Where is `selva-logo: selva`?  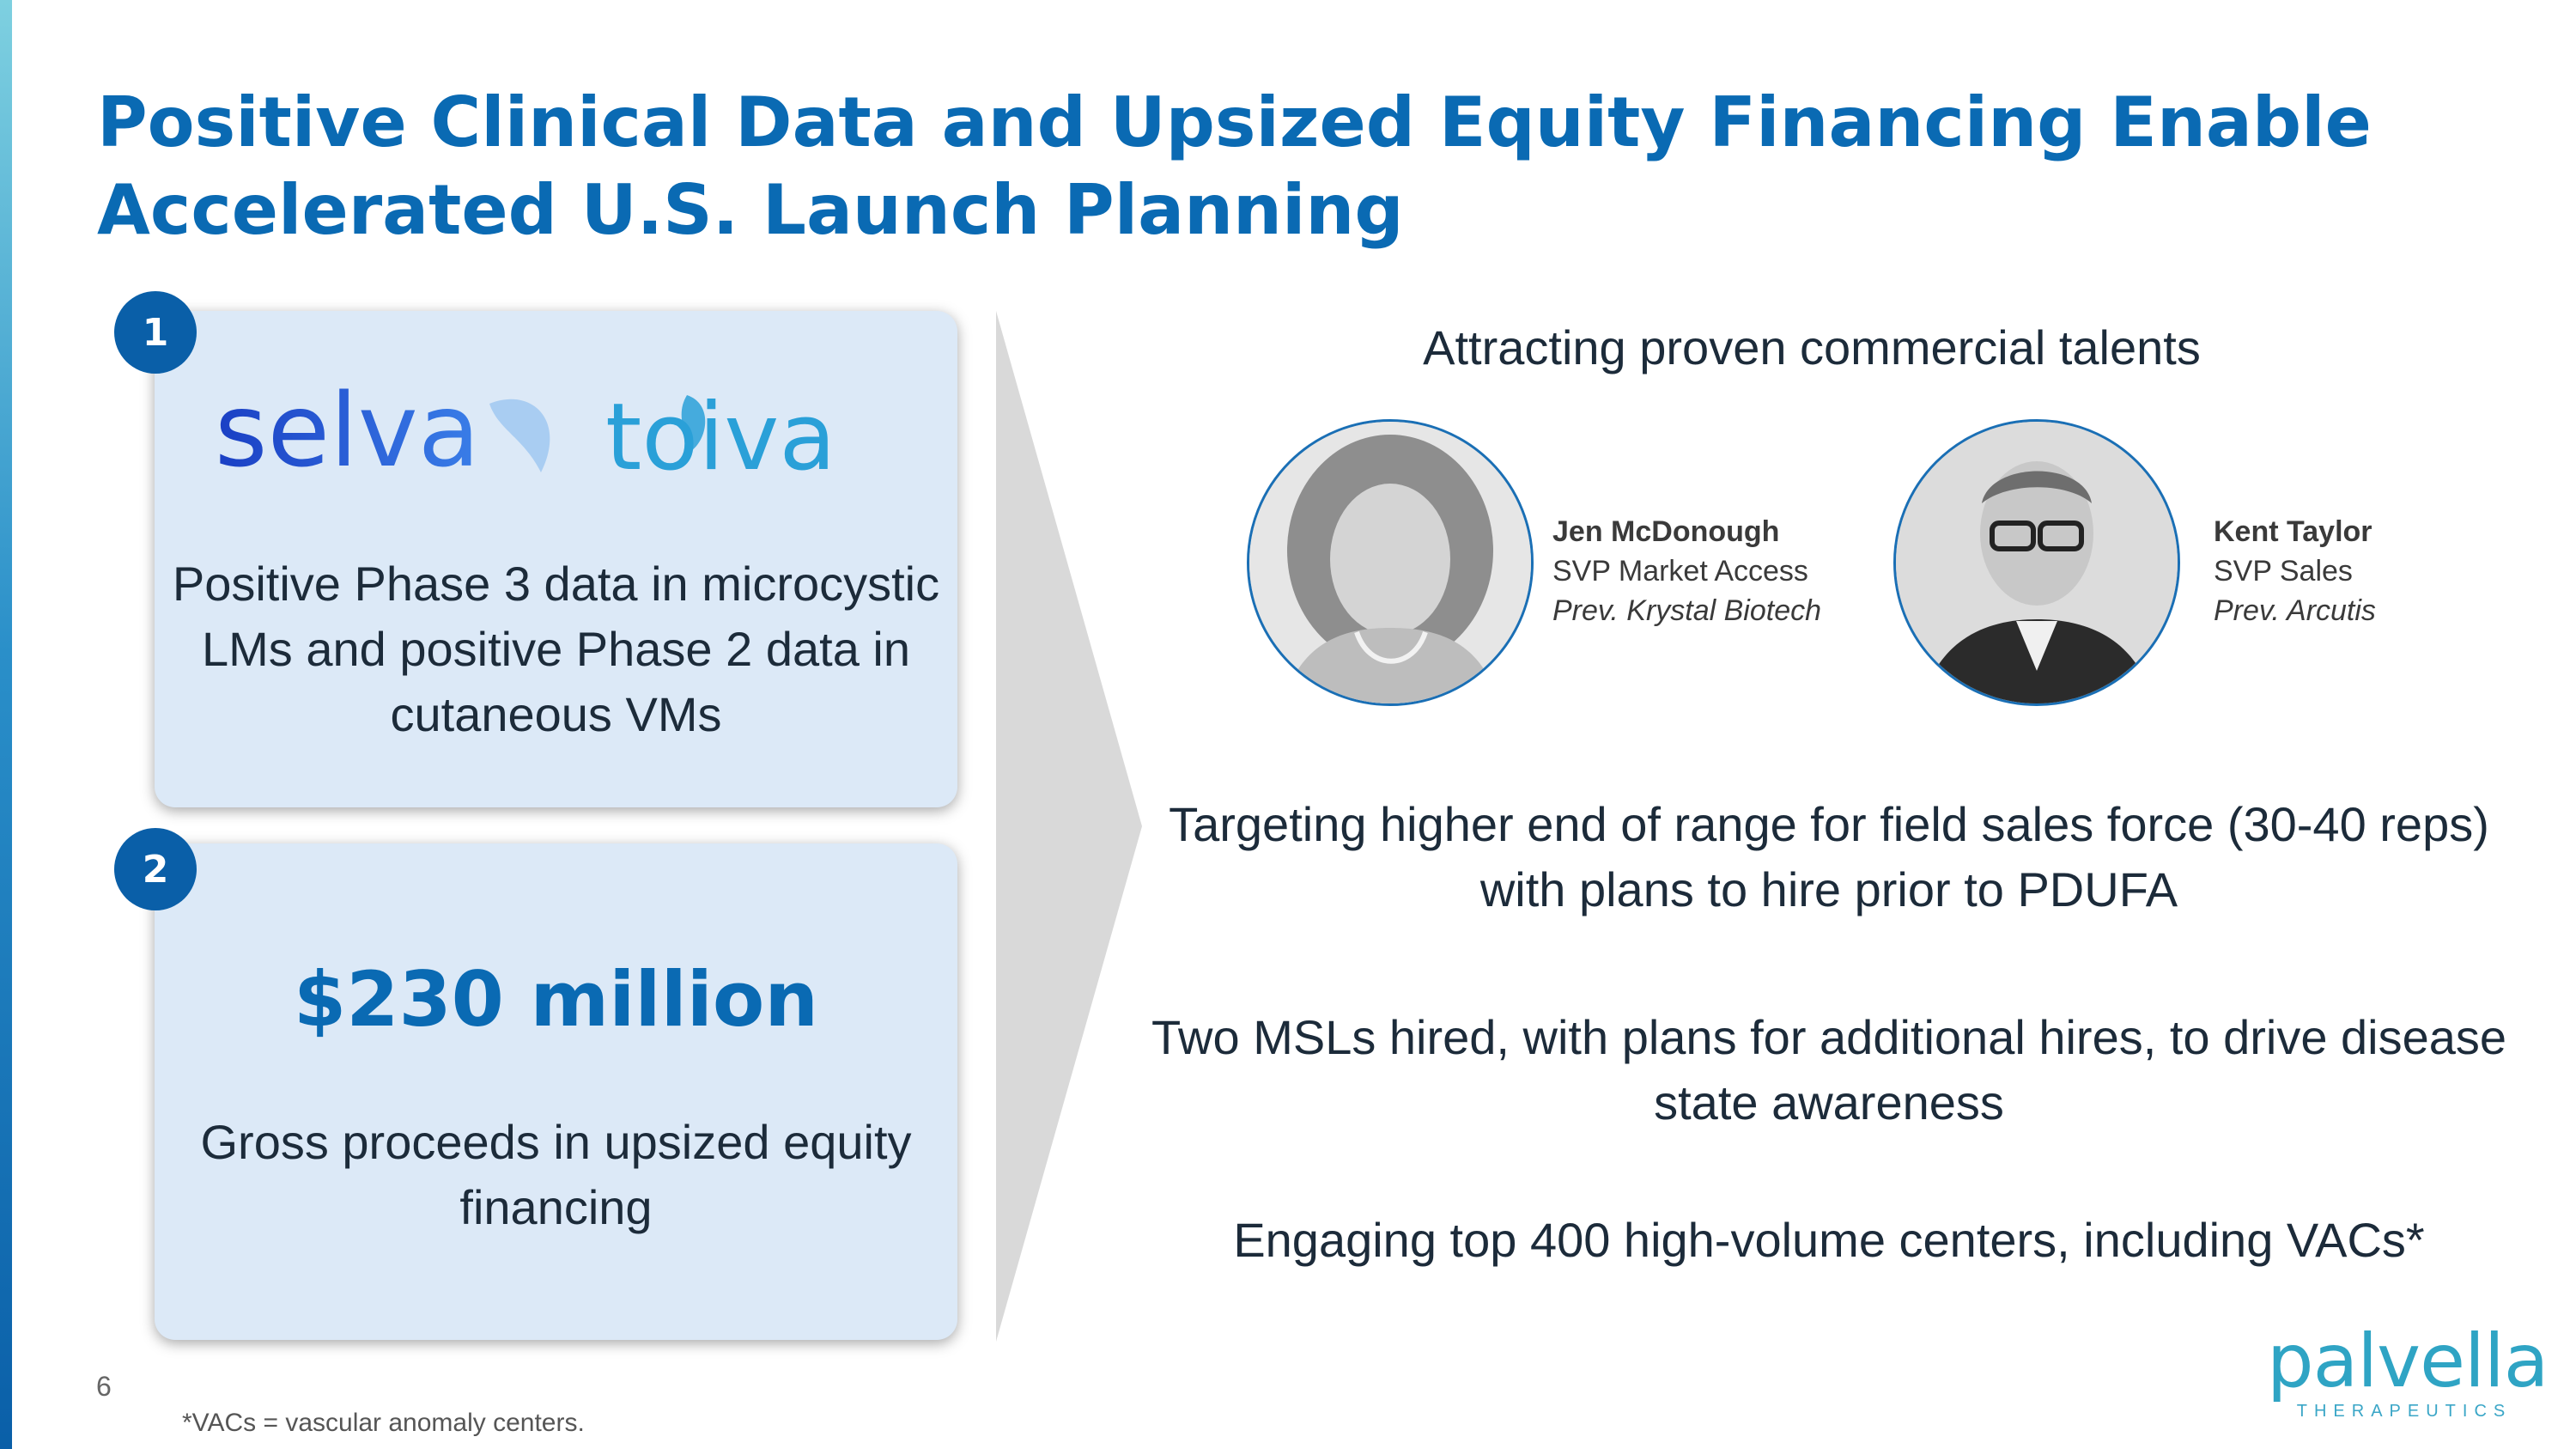
selva-logo: selva is located at coordinates (382, 430).